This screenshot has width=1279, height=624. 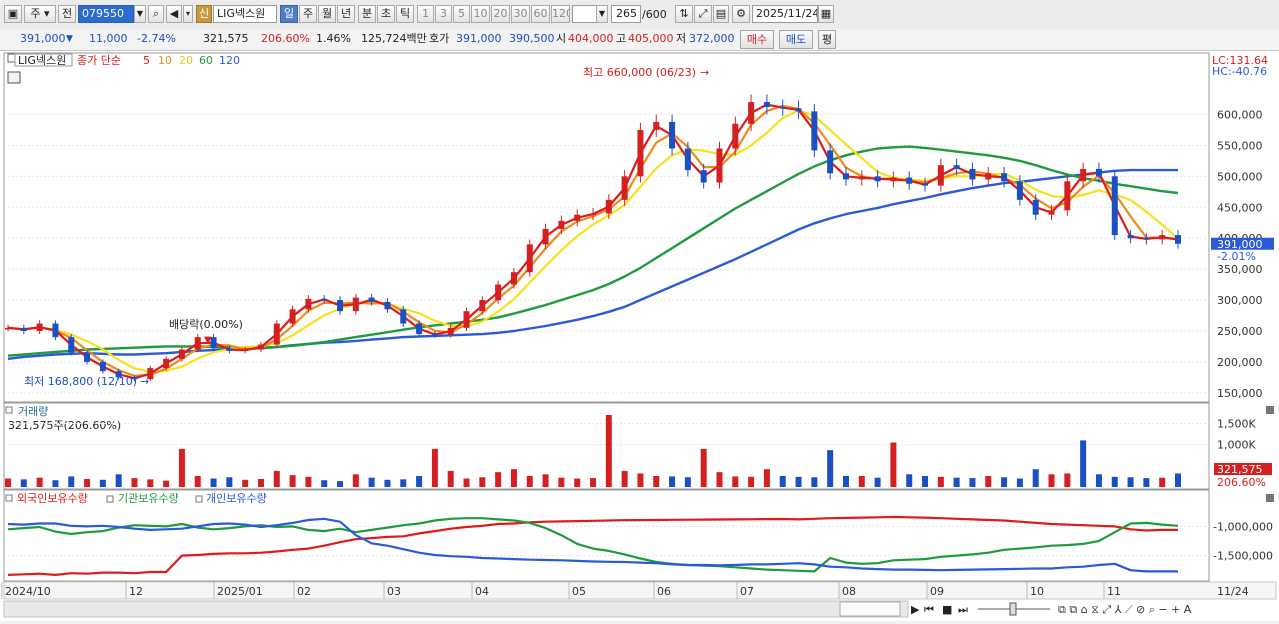 I want to click on period-month-button: 월, so click(x=327, y=14).